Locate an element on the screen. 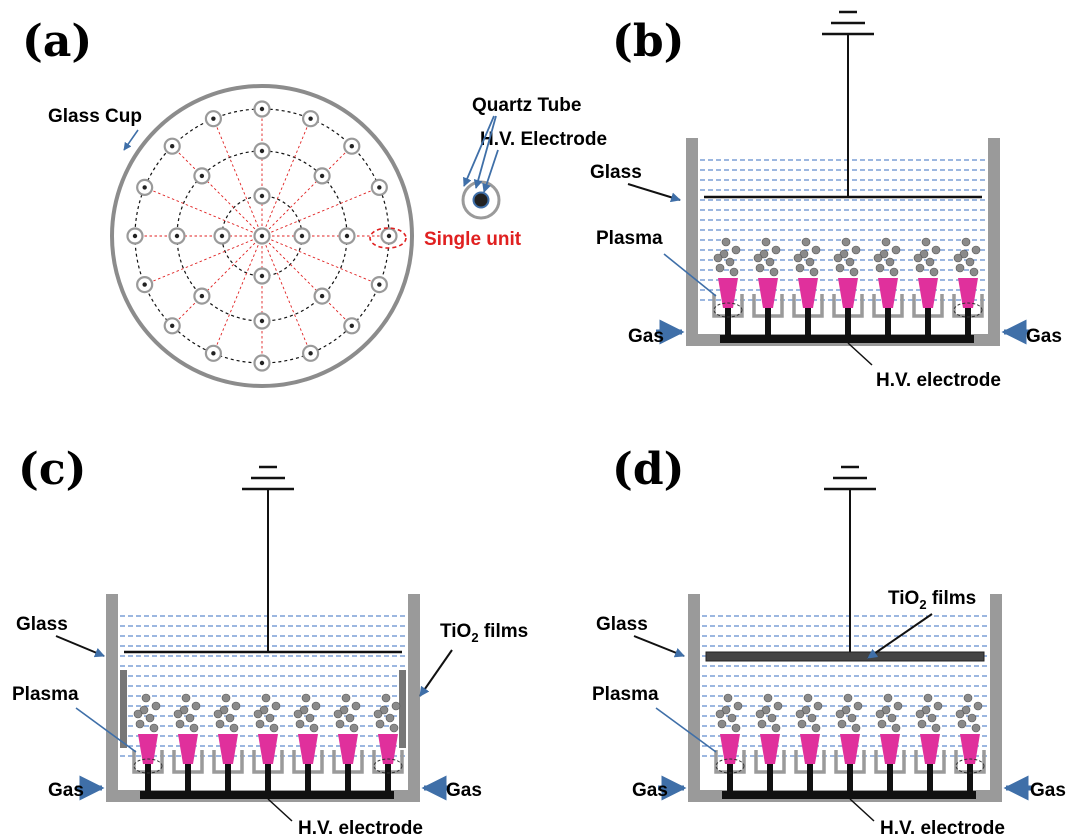 Image resolution: width=1069 pixels, height=840 pixels. electrode-units is located at coordinates (262, 236).